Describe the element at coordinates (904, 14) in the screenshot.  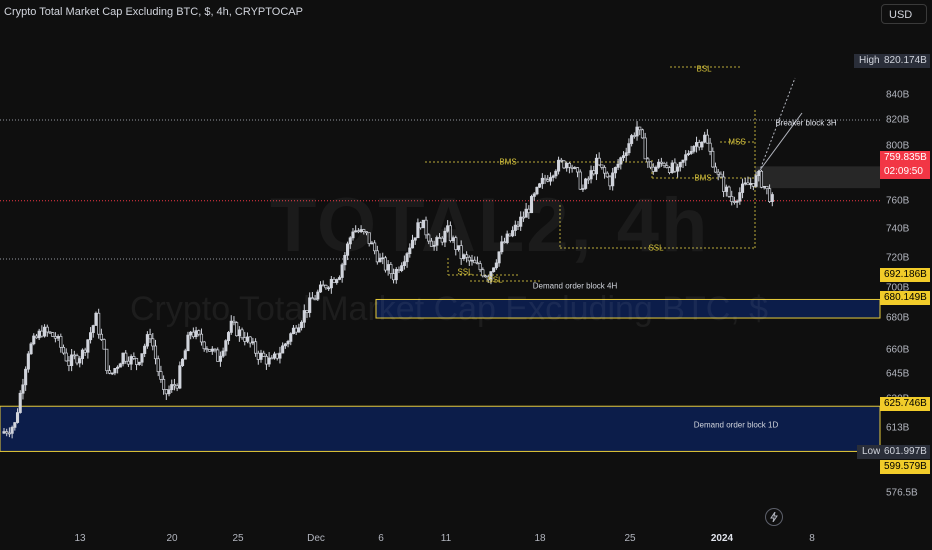
I see `currency-button: USD` at that location.